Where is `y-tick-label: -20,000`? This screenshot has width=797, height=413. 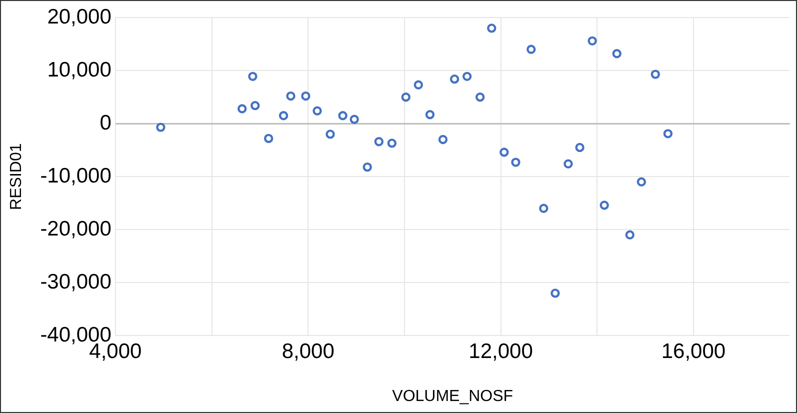
y-tick-label: -20,000 is located at coordinates (76, 228).